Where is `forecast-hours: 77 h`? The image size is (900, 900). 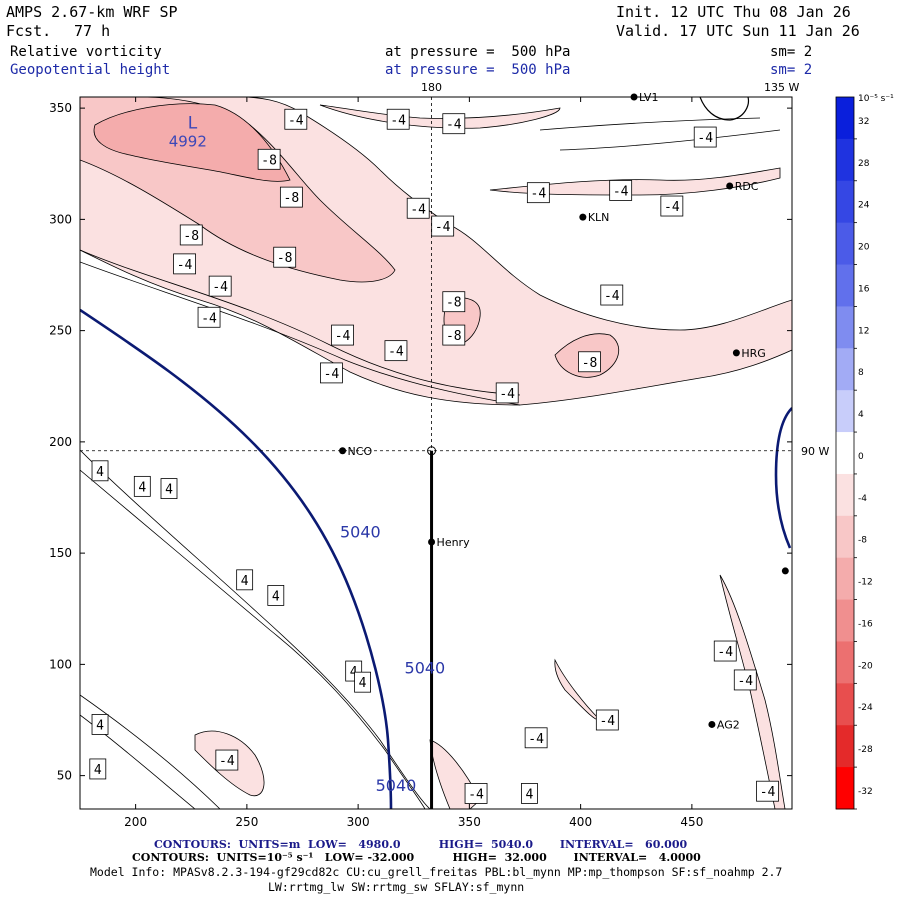 forecast-hours: 77 h is located at coordinates (92, 31).